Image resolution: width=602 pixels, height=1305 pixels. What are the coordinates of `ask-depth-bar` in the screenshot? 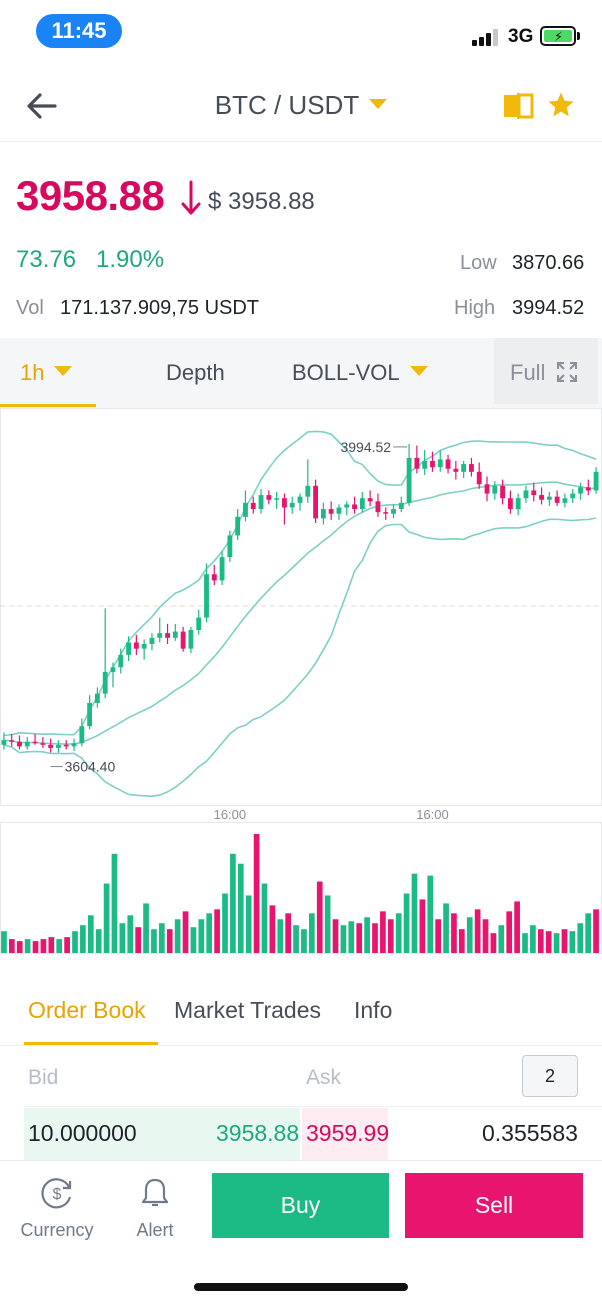 It's located at (345, 1134).